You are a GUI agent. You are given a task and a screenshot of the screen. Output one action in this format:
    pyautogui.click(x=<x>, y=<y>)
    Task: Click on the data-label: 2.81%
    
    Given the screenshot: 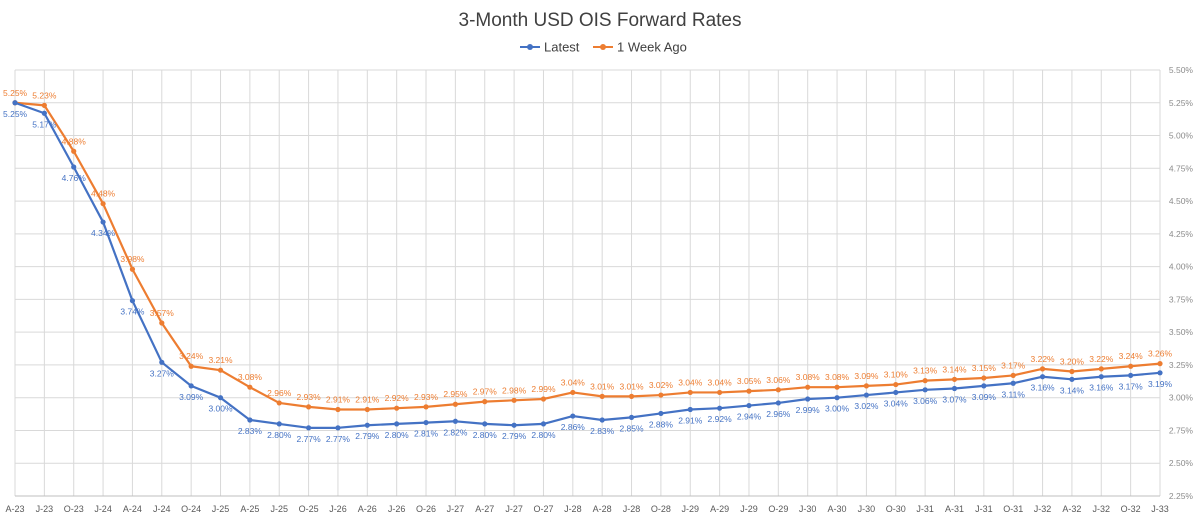 What is the action you would take?
    pyautogui.click(x=426, y=434)
    